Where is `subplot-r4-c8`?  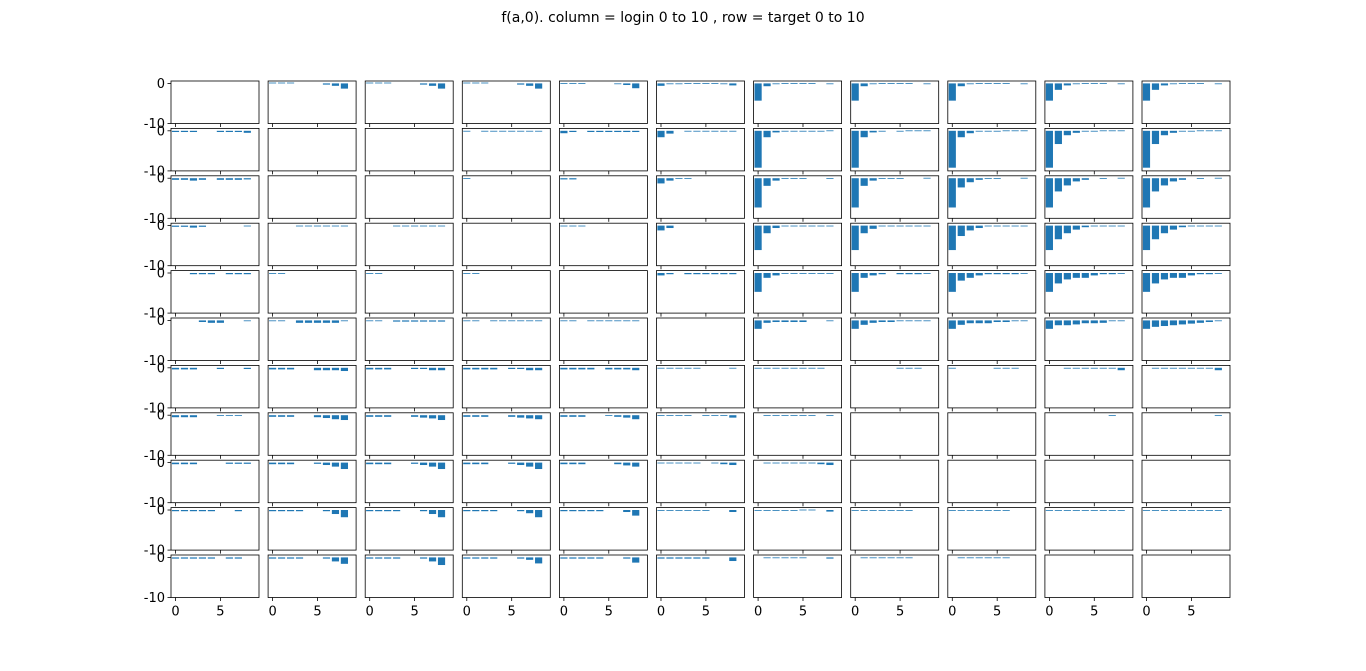 subplot-r4-c8 is located at coordinates (992, 293).